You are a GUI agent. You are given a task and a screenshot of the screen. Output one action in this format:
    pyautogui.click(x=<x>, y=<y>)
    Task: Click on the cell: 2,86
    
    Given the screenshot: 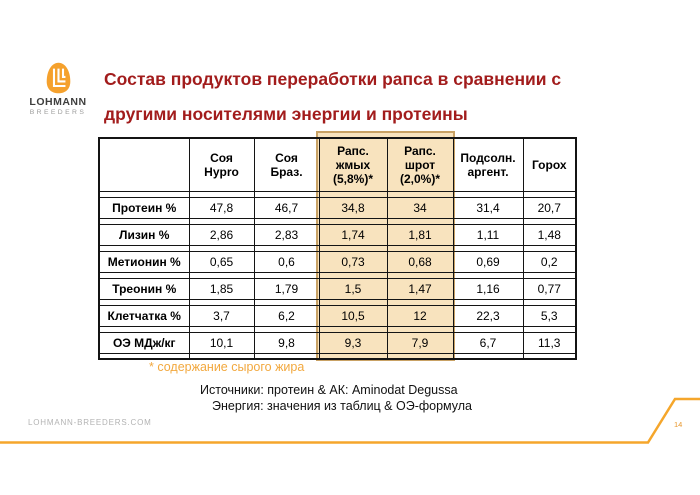 What is the action you would take?
    pyautogui.click(x=221, y=234)
    